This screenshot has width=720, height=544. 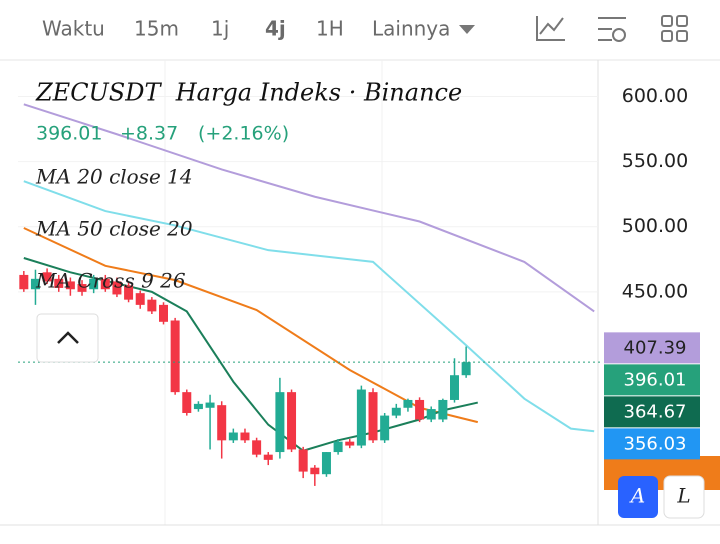 I want to click on layout-icon, so click(x=667, y=21).